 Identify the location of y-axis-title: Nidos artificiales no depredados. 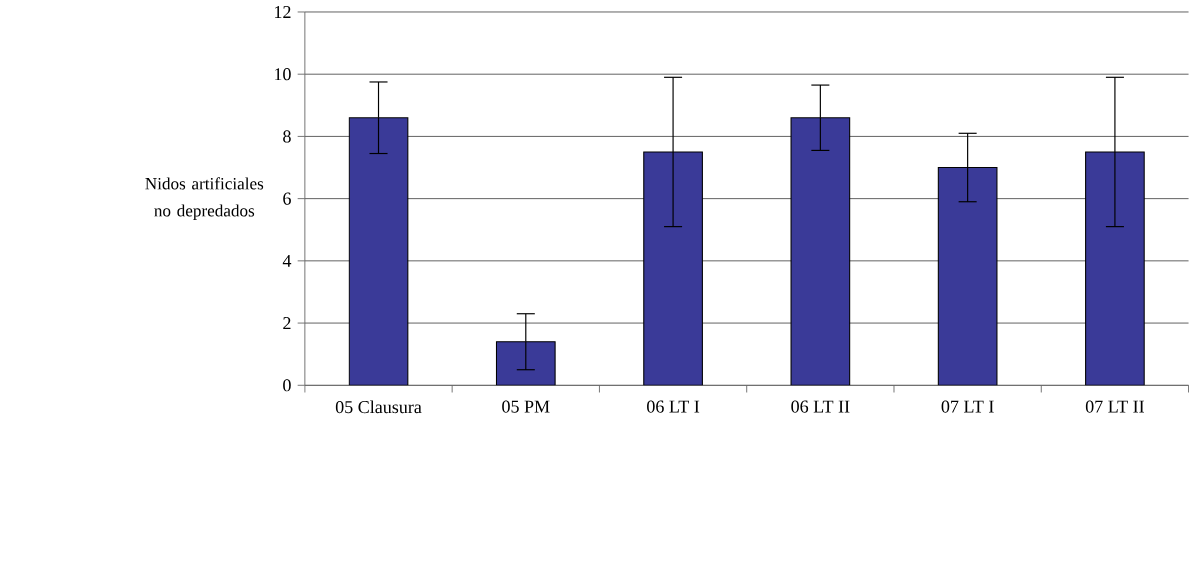
(204, 199).